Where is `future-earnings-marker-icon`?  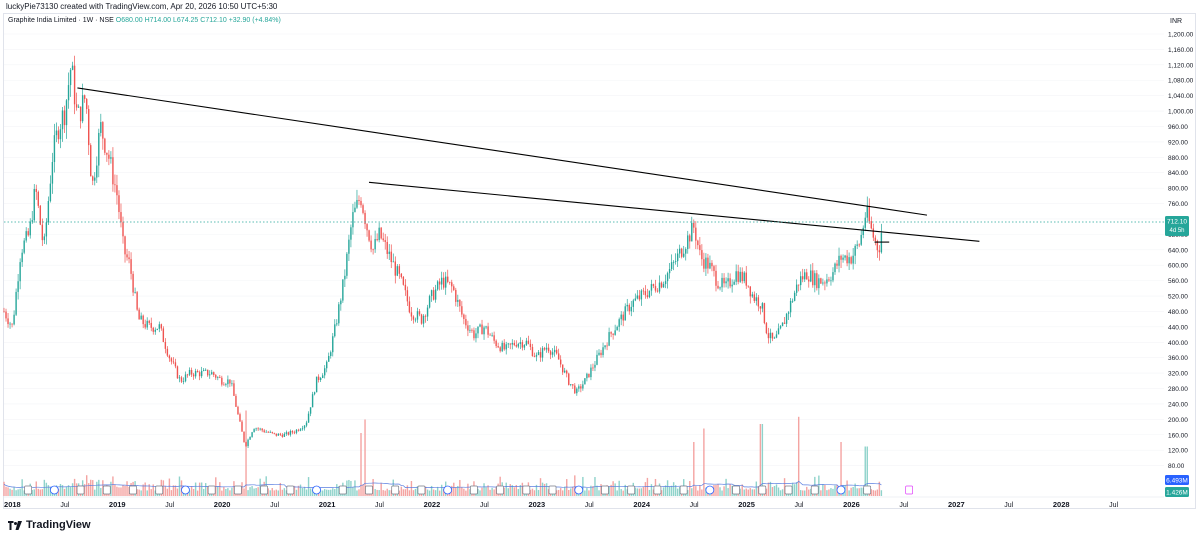
future-earnings-marker-icon is located at coordinates (909, 490).